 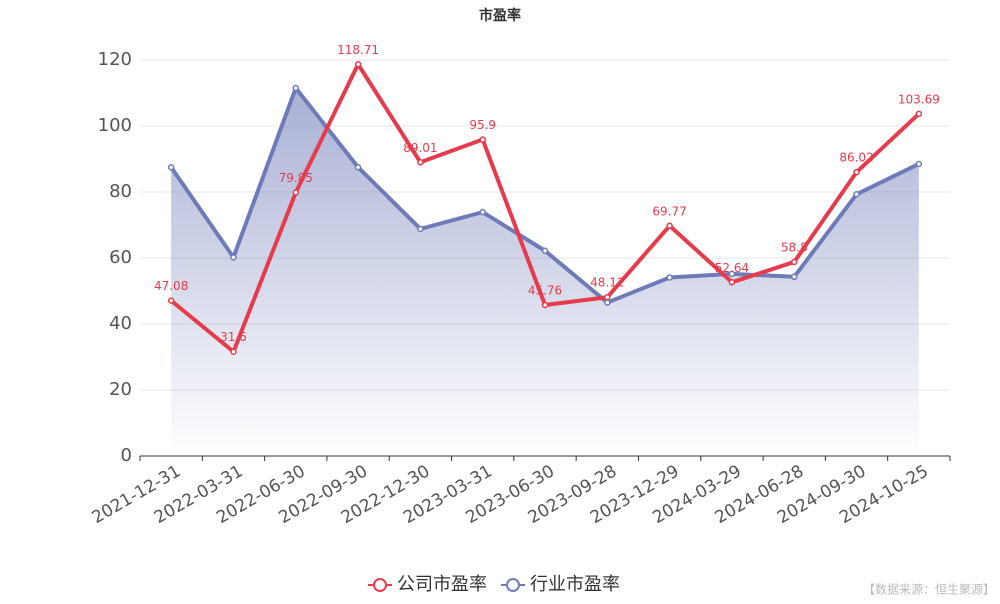 What do you see at coordinates (732, 268) in the screenshot?
I see `value-label: 52.64` at bounding box center [732, 268].